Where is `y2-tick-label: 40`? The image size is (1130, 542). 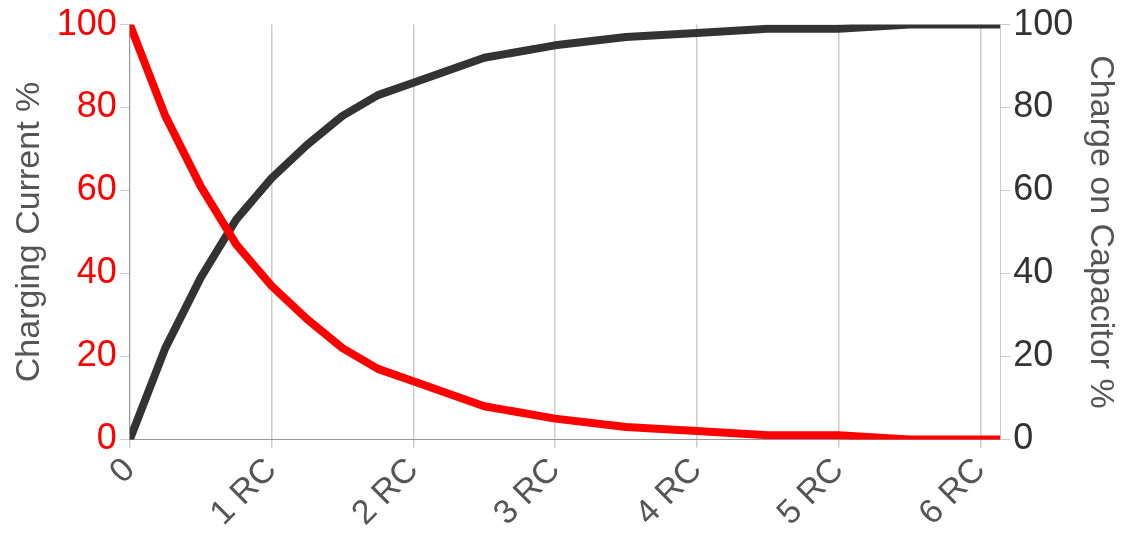
y2-tick-label: 40 is located at coordinates (1033, 271).